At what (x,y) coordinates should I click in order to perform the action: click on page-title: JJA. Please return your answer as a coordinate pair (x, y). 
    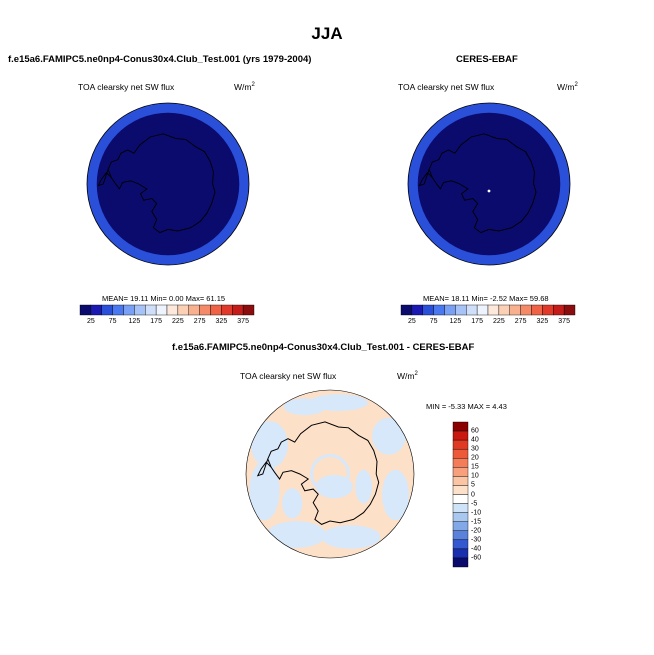
    Looking at the image, I should click on (327, 33).